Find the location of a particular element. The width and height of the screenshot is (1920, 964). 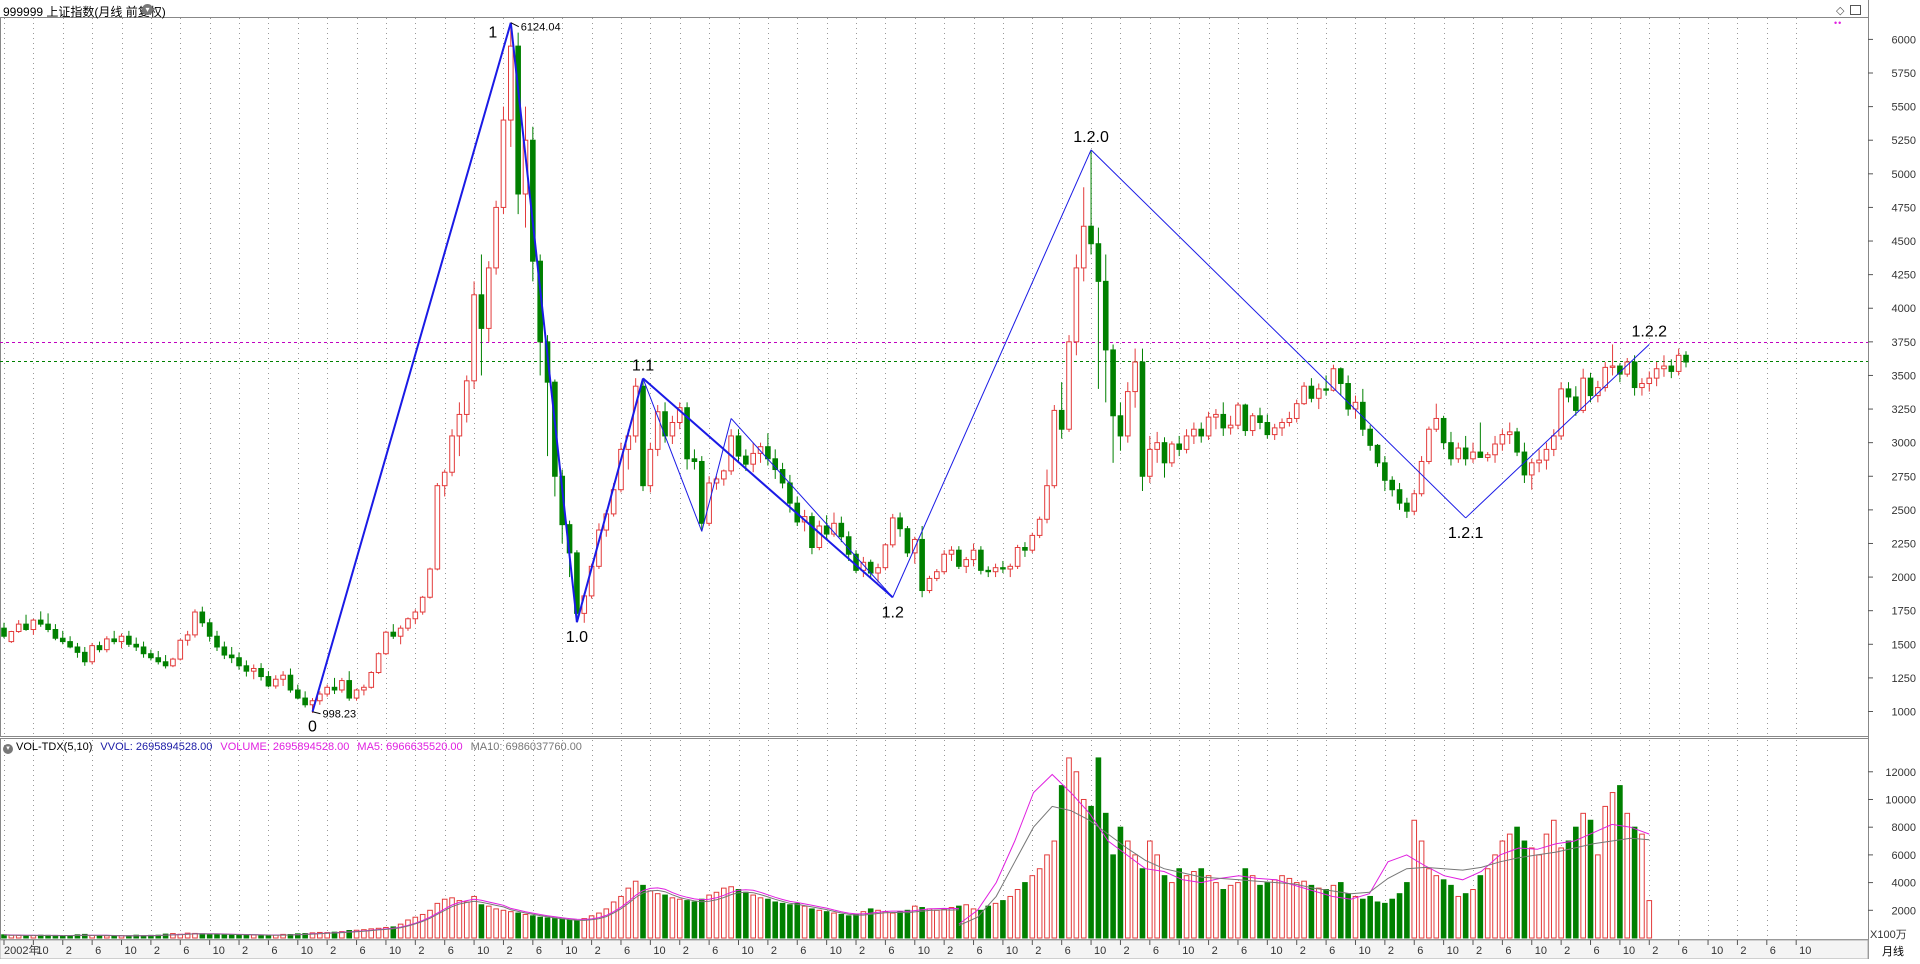

low-price-annotation: 998.23 is located at coordinates (339, 715).